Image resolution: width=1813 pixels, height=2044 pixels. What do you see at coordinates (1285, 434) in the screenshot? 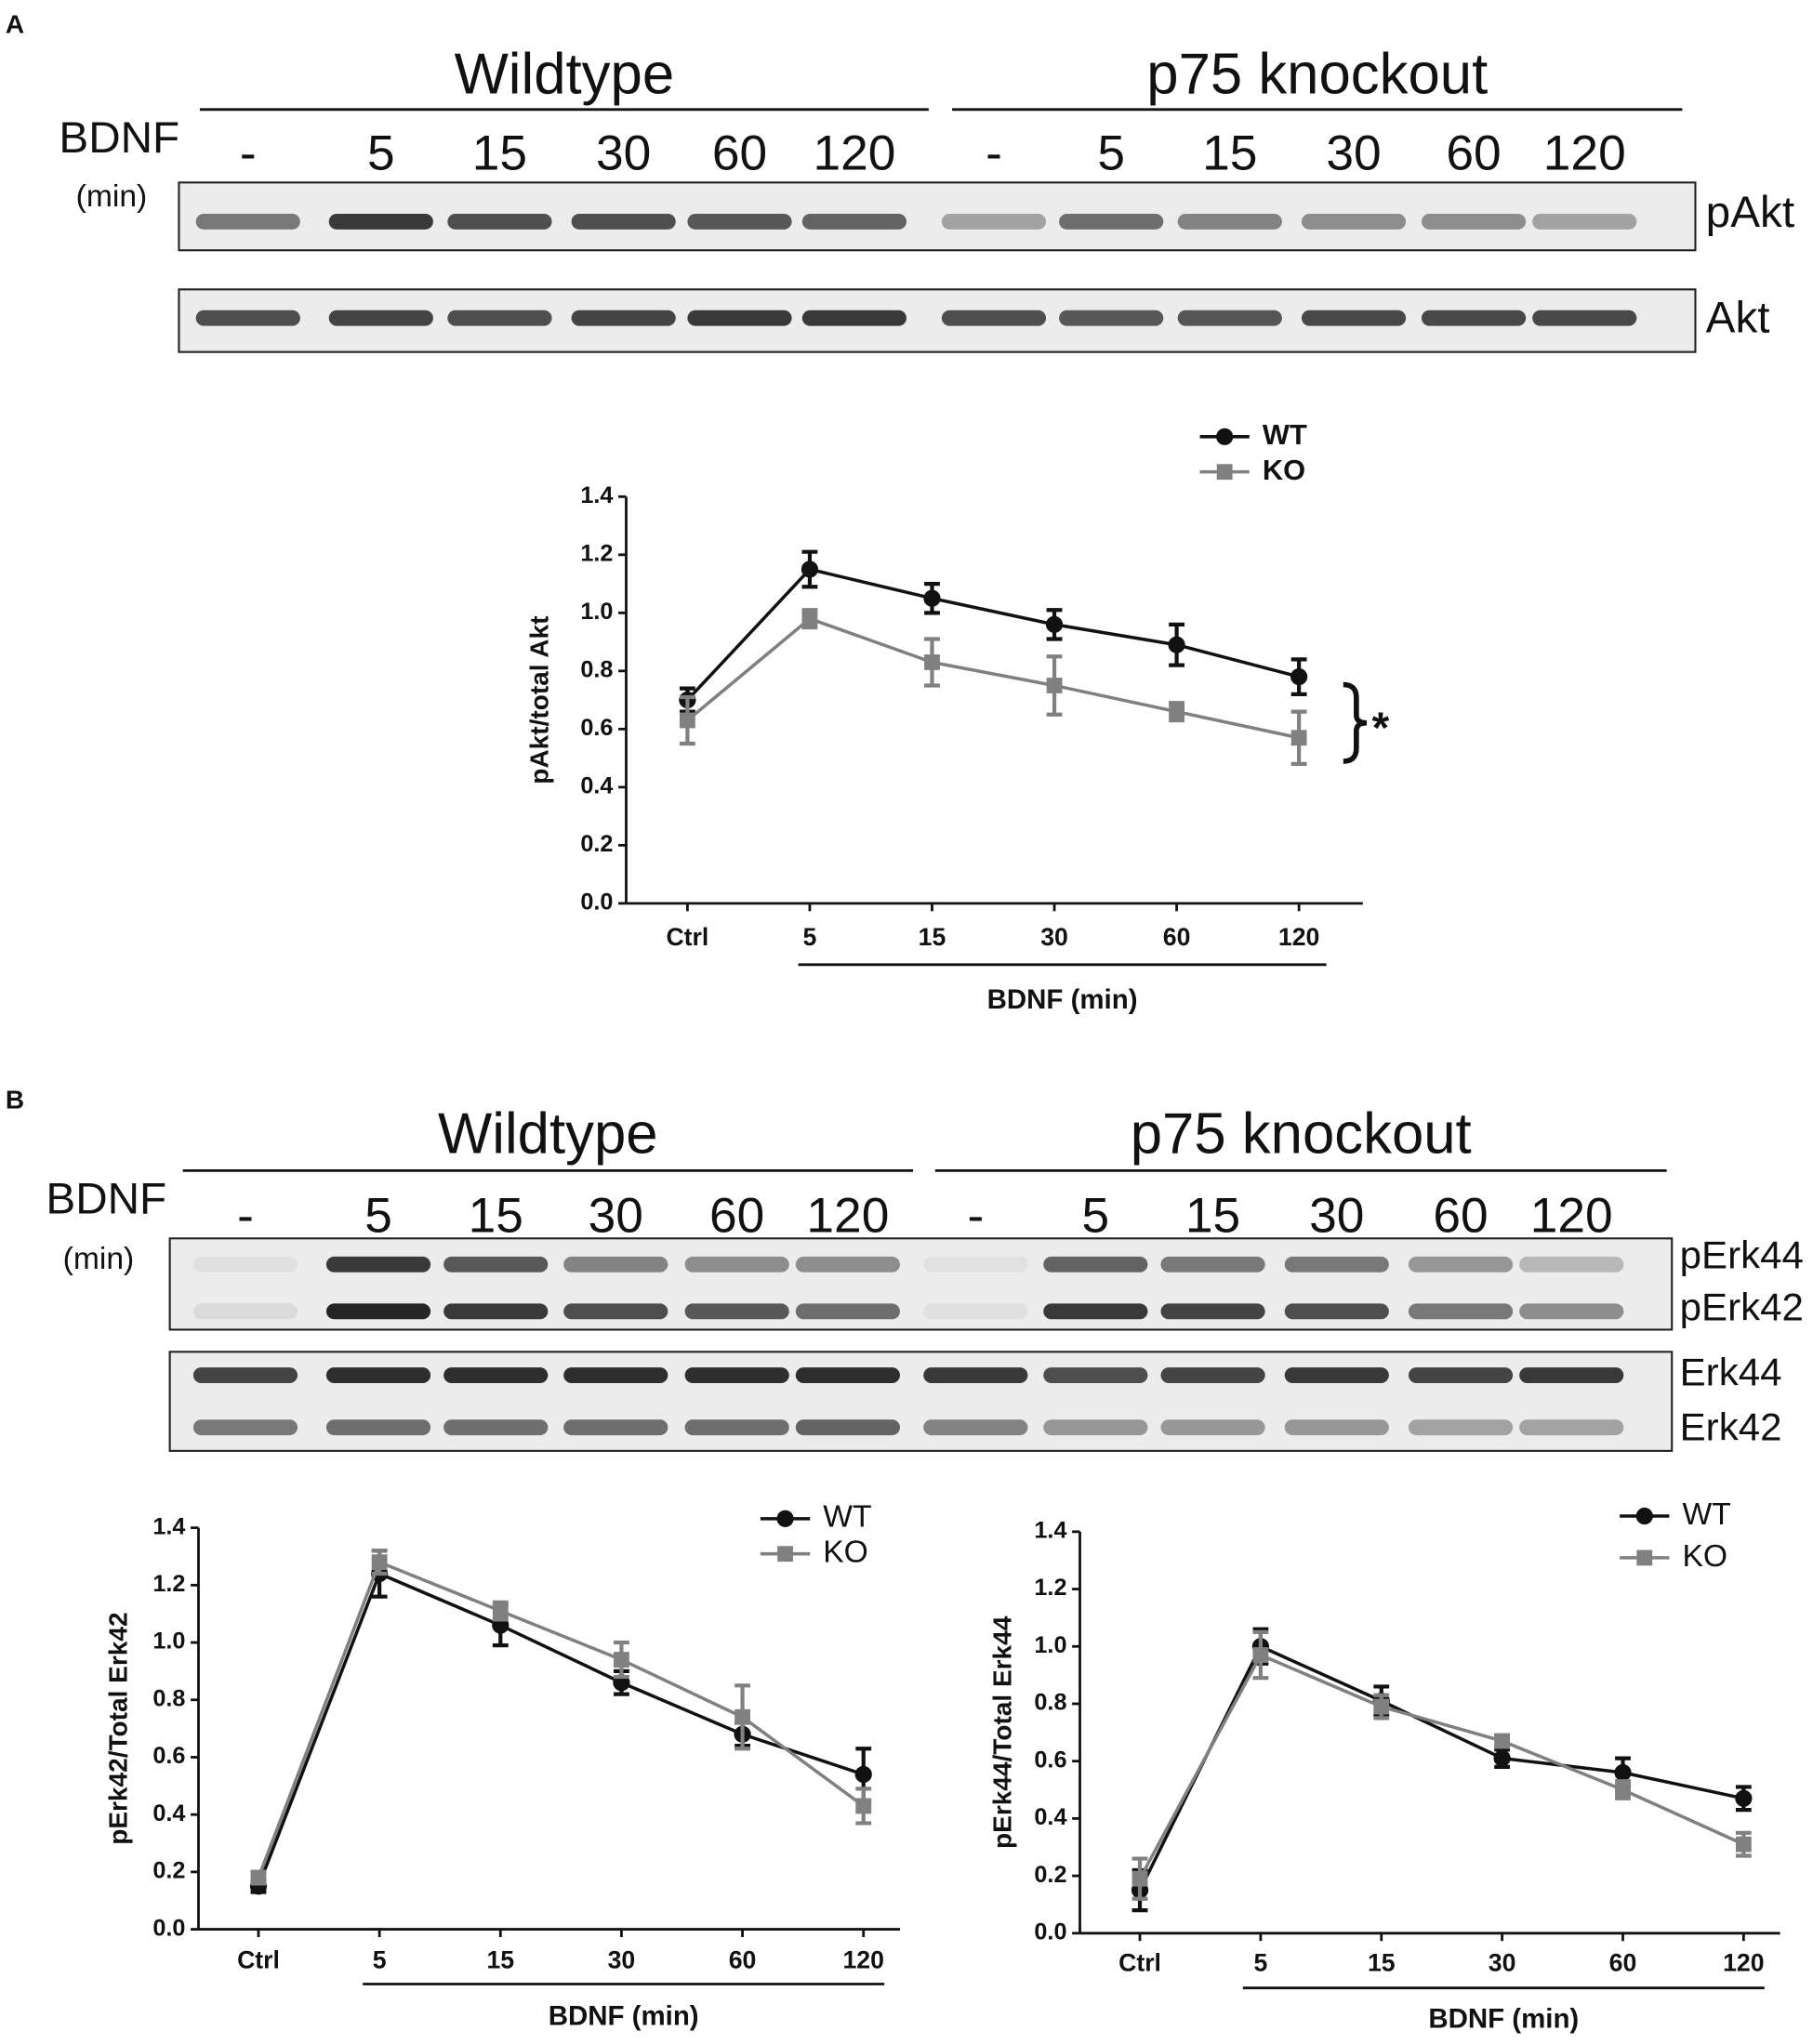
I see `legend-label: WT` at bounding box center [1285, 434].